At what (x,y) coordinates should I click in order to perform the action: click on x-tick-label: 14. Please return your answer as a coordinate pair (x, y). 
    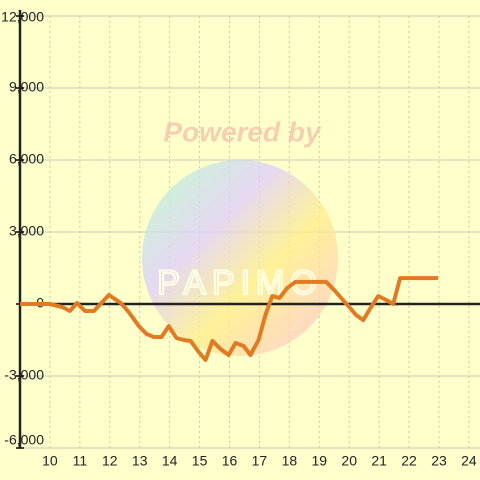
    Looking at the image, I should click on (170, 461).